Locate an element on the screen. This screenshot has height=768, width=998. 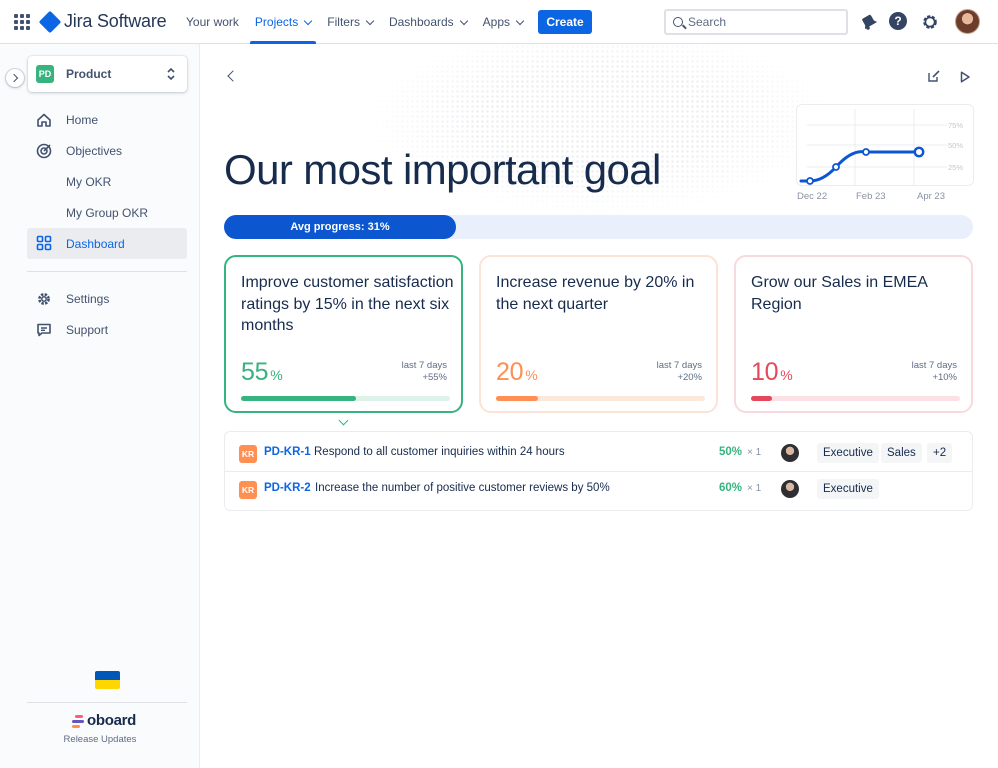
sidebar-item-my-group-okr: My Group OKR is located at coordinates (107, 212).